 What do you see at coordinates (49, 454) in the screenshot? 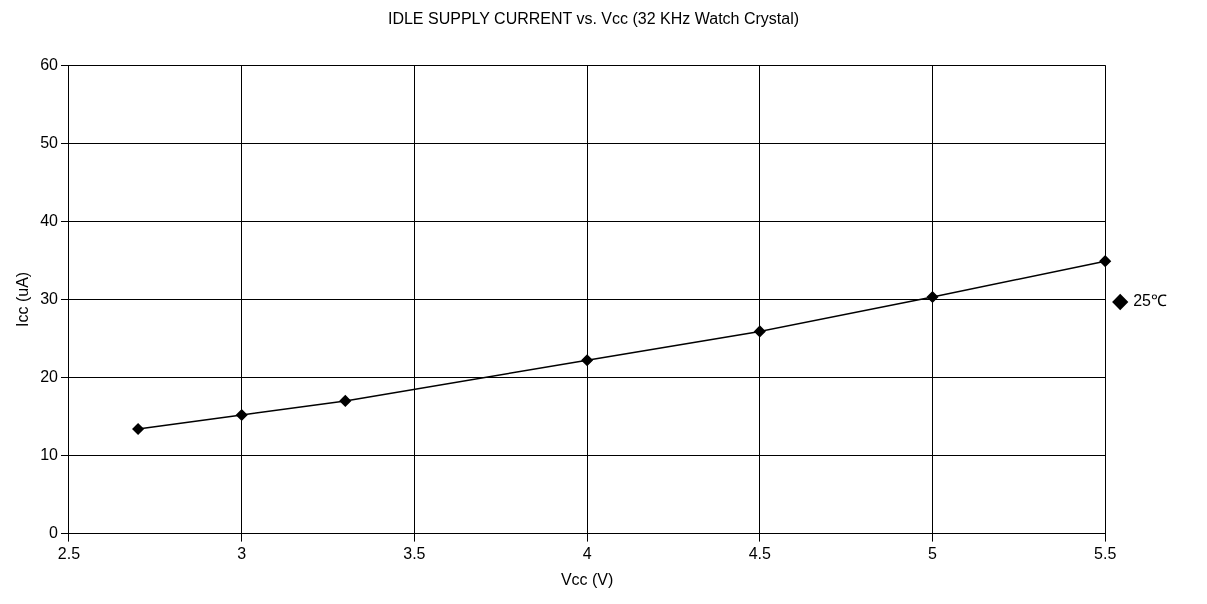
I see `y-tick-label: 10` at bounding box center [49, 454].